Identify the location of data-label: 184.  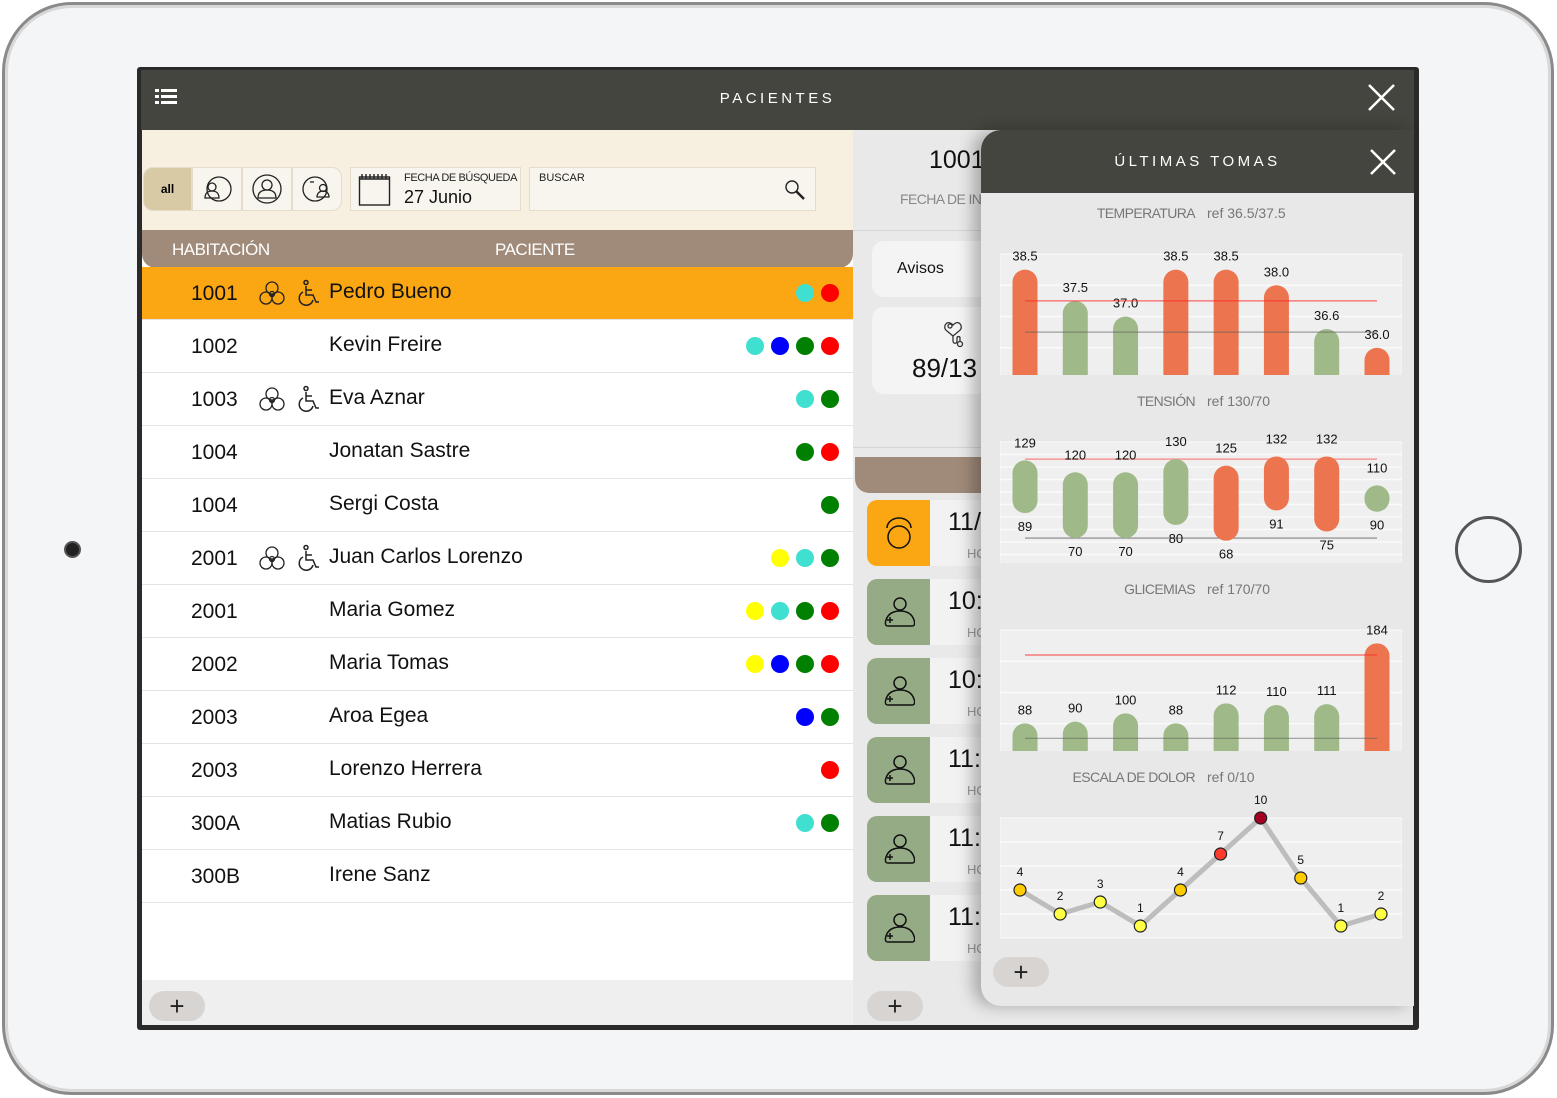
(1377, 629).